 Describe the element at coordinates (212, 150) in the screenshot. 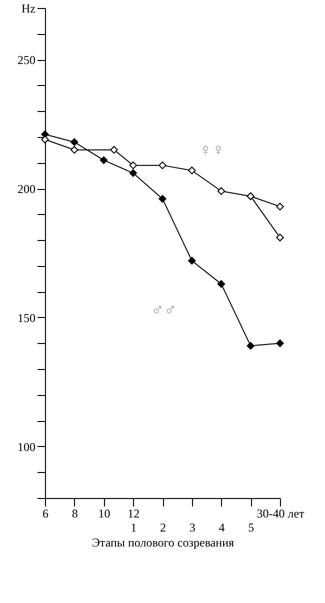

I see `series-label: ♀♀` at that location.